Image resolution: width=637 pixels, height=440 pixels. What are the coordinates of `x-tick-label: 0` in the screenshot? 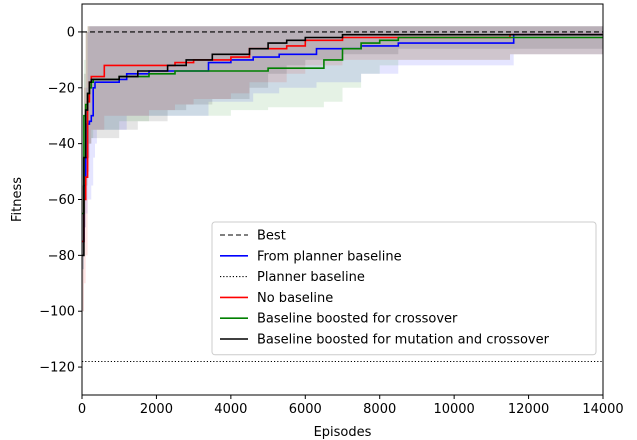 It's located at (82, 409).